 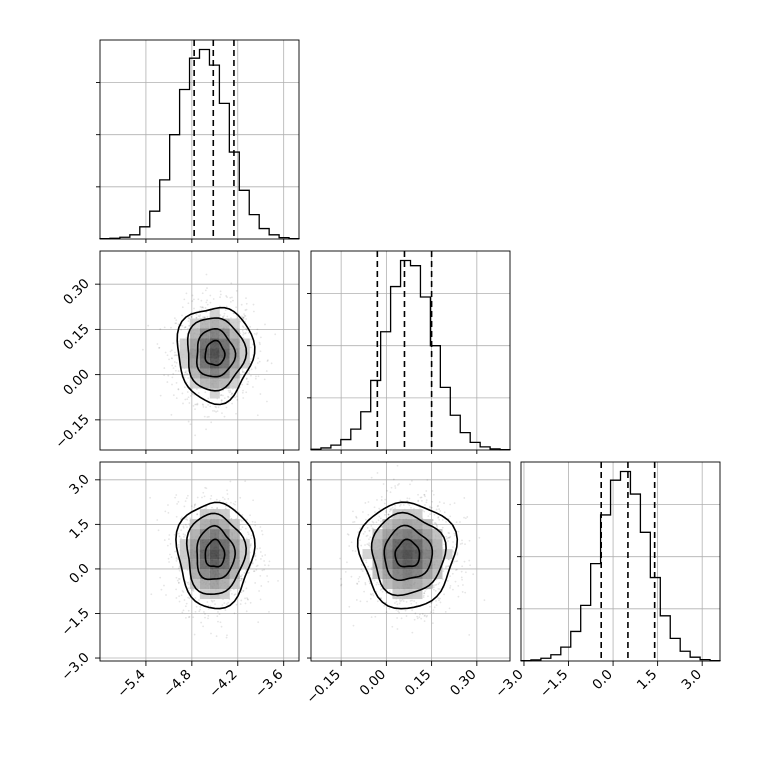 What do you see at coordinates (72, 431) in the screenshot?
I see `y-tick-label: −0.15` at bounding box center [72, 431].